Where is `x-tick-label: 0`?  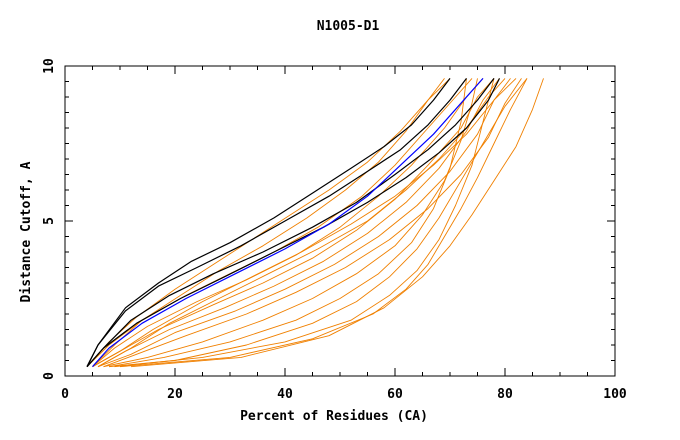 x-tick-label: 0 is located at coordinates (65, 394).